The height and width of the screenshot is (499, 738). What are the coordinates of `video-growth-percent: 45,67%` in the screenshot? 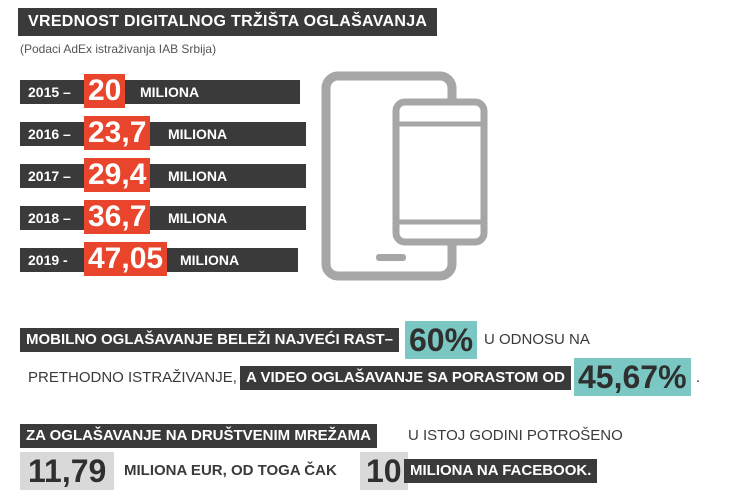 It's located at (632, 377).